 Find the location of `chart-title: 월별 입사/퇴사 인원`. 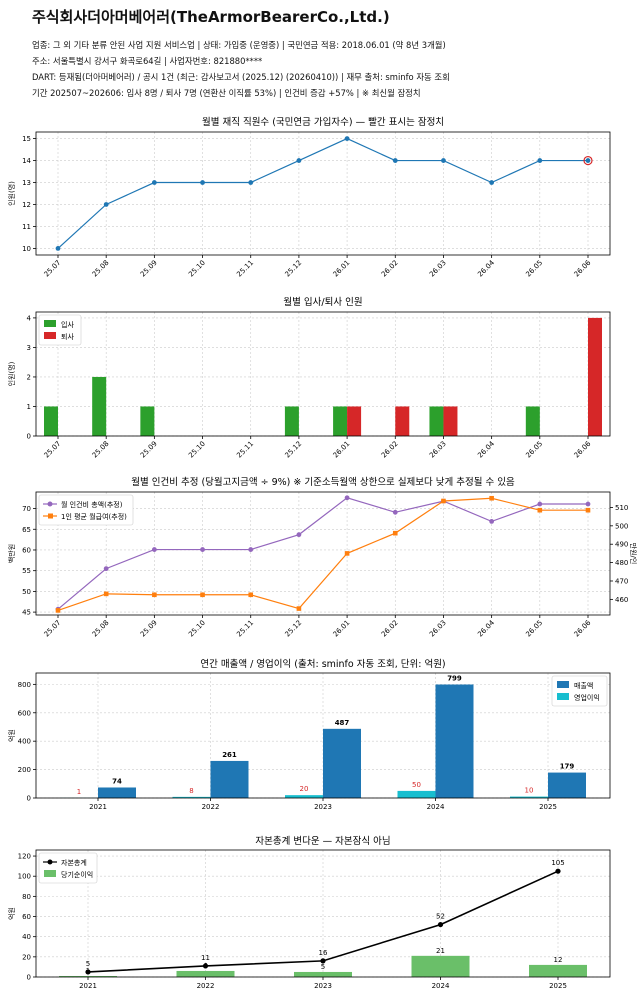

chart-title: 월별 입사/퇴사 인원 is located at coordinates (322, 302).